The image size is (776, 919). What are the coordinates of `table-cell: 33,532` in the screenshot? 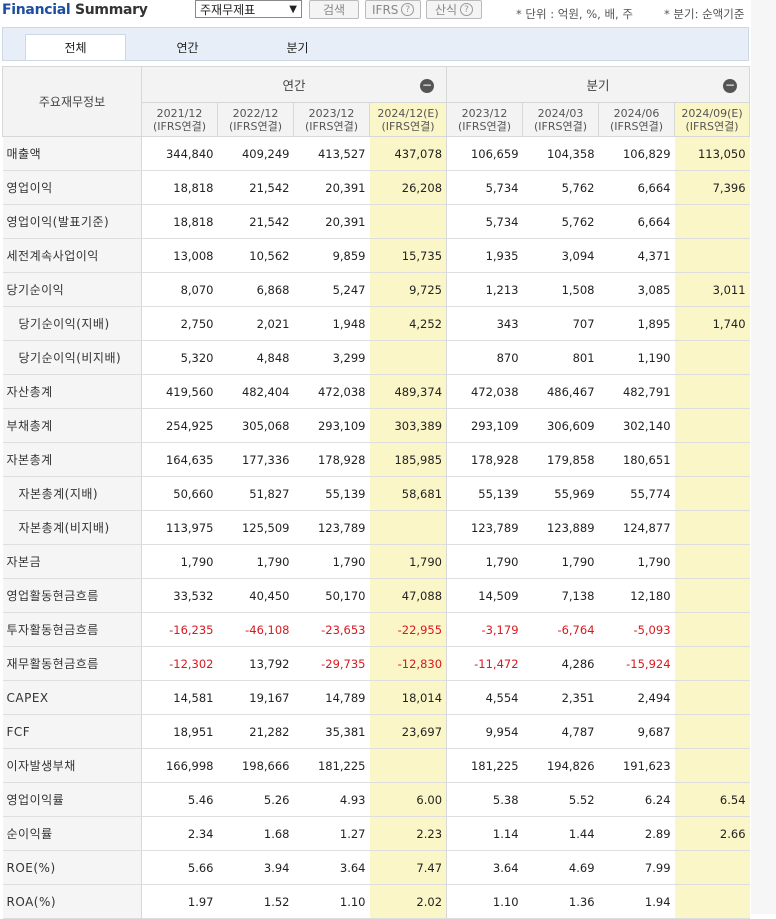 It's located at (179, 595).